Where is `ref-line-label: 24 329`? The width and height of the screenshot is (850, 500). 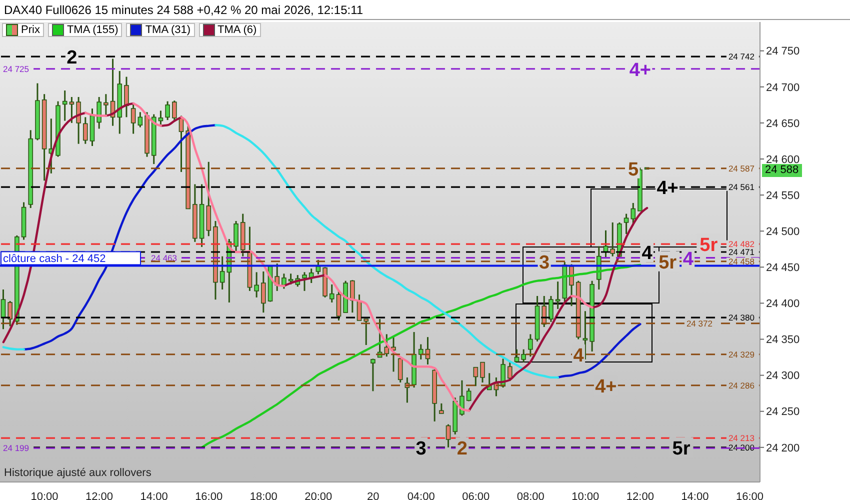 ref-line-label: 24 329 is located at coordinates (741, 354).